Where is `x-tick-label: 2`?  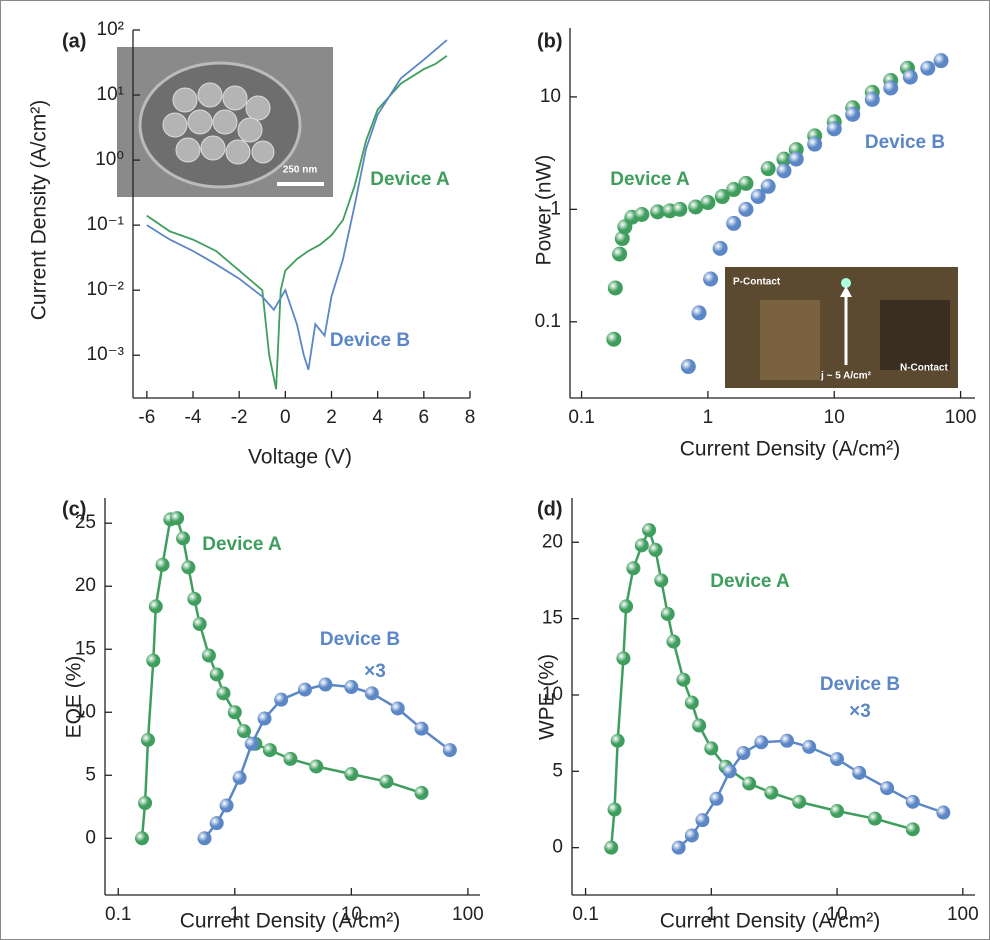 x-tick-label: 2 is located at coordinates (331, 417).